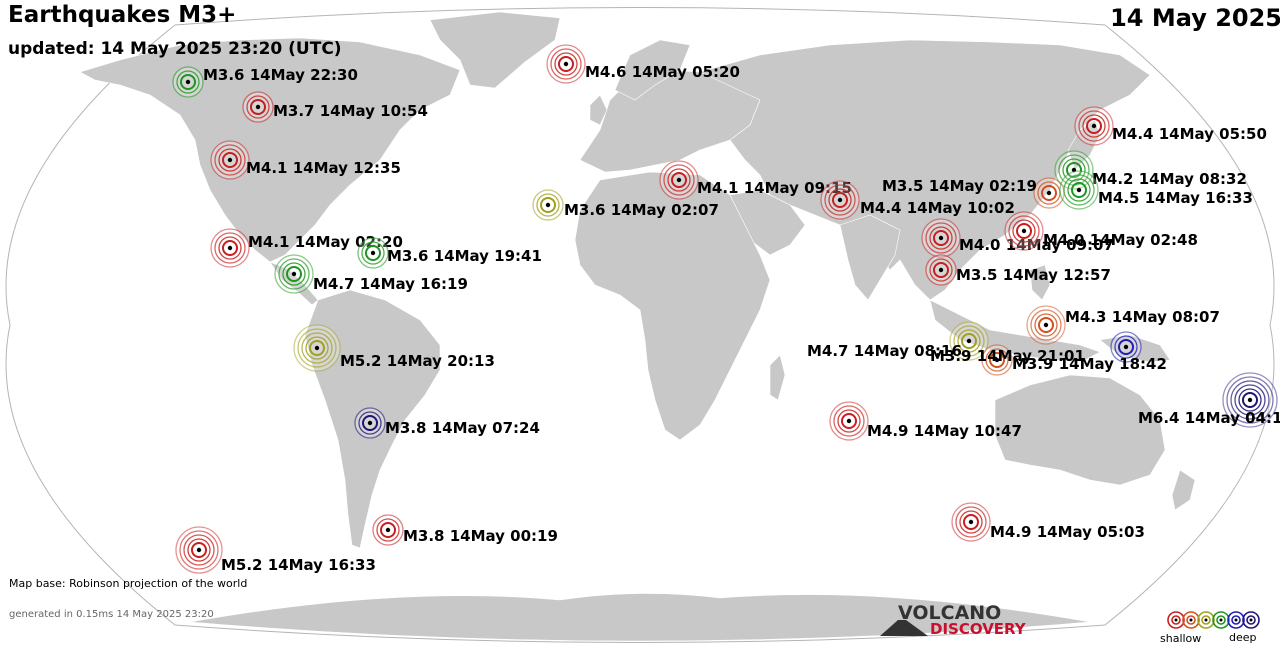 The image size is (1280, 650). What do you see at coordinates (1048, 522) in the screenshot?
I see `earthquake-marker: M4.9 14May 05:03` at bounding box center [1048, 522].